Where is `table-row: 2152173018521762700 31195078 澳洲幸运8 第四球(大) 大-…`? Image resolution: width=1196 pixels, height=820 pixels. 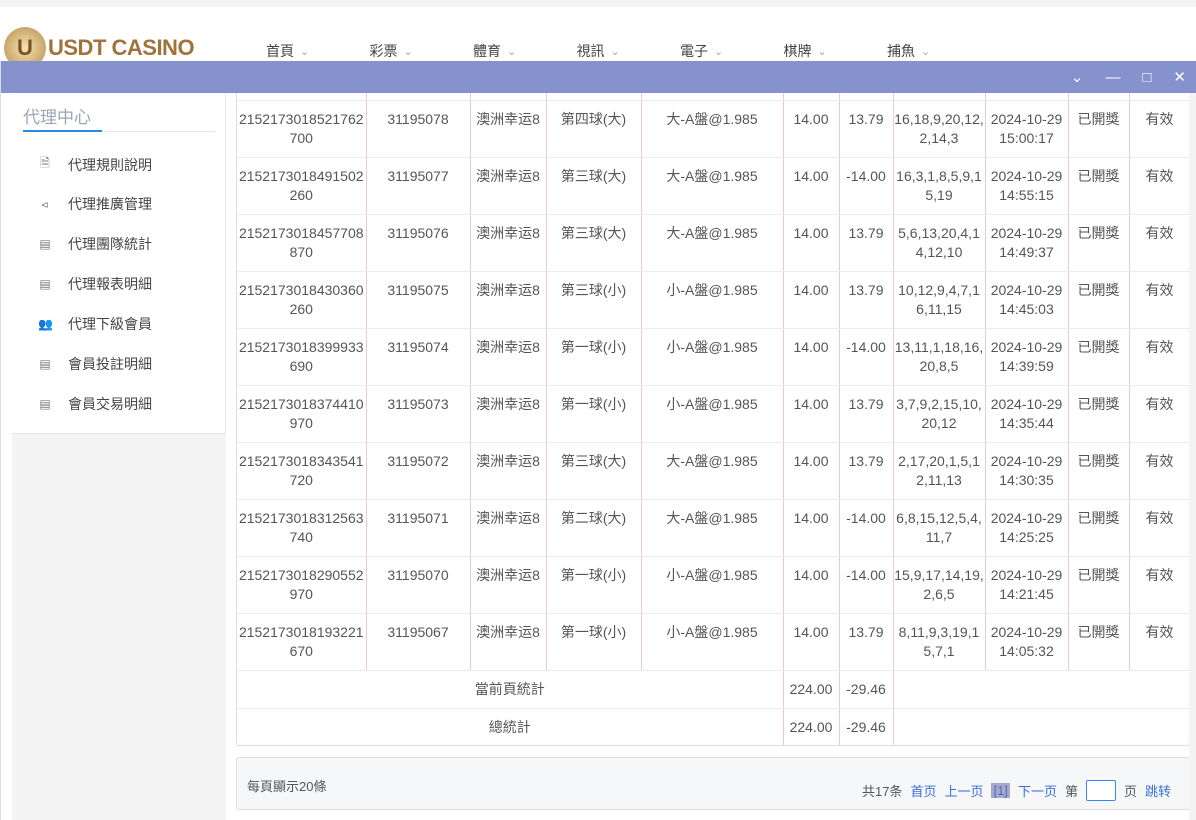 table-row: 2152173018521762700 31195078 澳洲幸运8 第四球(大) 大-… is located at coordinates (713, 129).